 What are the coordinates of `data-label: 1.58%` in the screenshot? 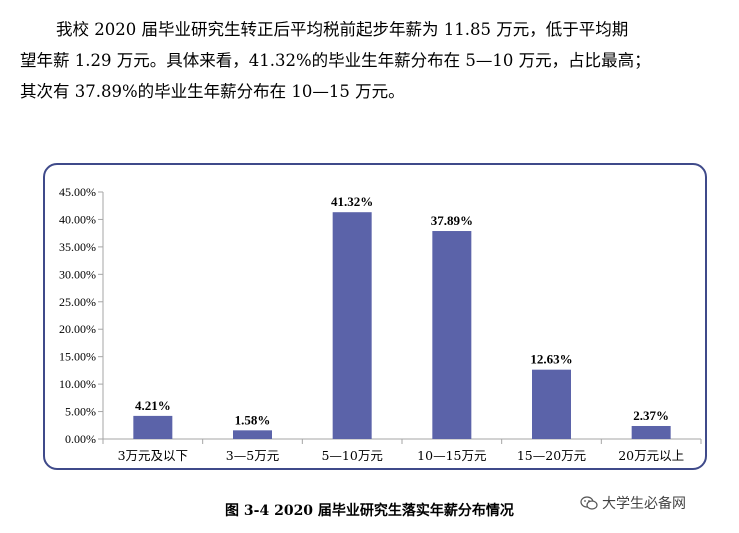 It's located at (253, 419).